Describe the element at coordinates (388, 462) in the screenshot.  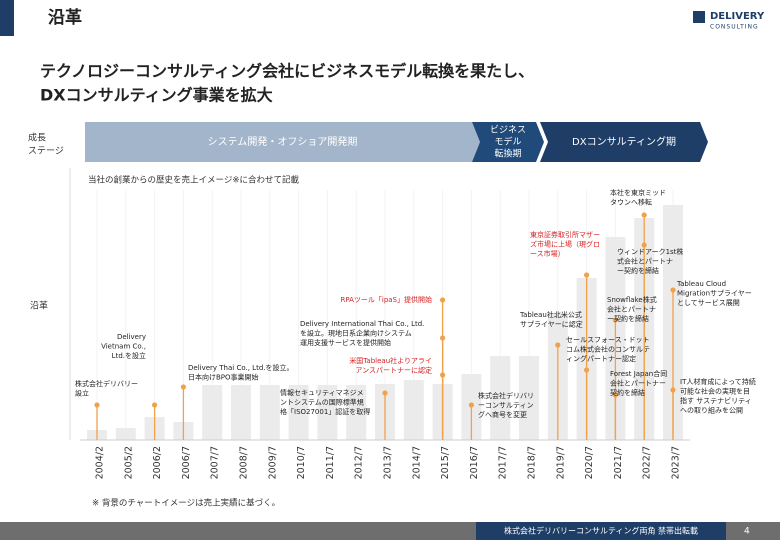
I see `x-tick-label: 2013/7` at that location.